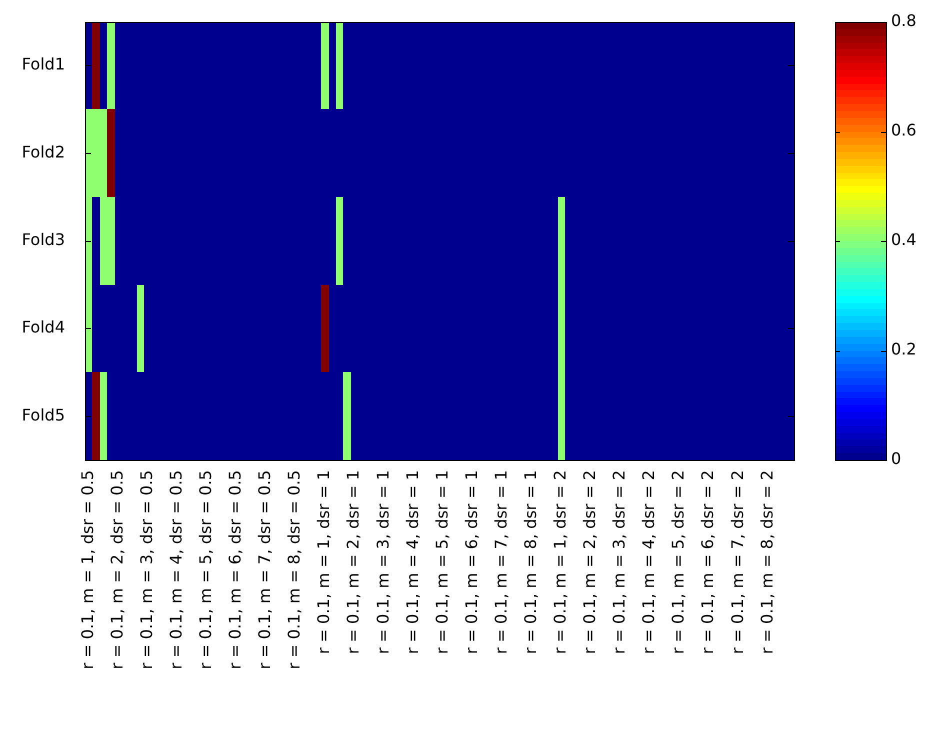 Image resolution: width=927 pixels, height=747 pixels. Describe the element at coordinates (43, 64) in the screenshot. I see `y-tick-label: Fold1` at that location.